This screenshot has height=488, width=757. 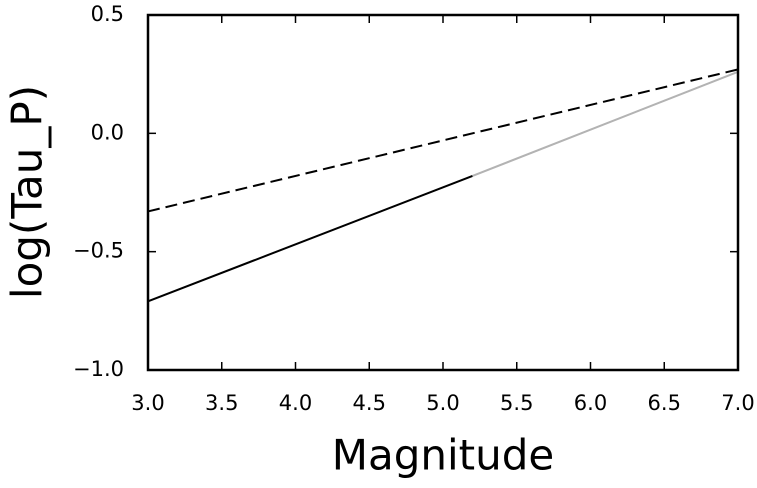 What do you see at coordinates (98, 369) in the screenshot?
I see `y-tick-label: −1.0` at bounding box center [98, 369].